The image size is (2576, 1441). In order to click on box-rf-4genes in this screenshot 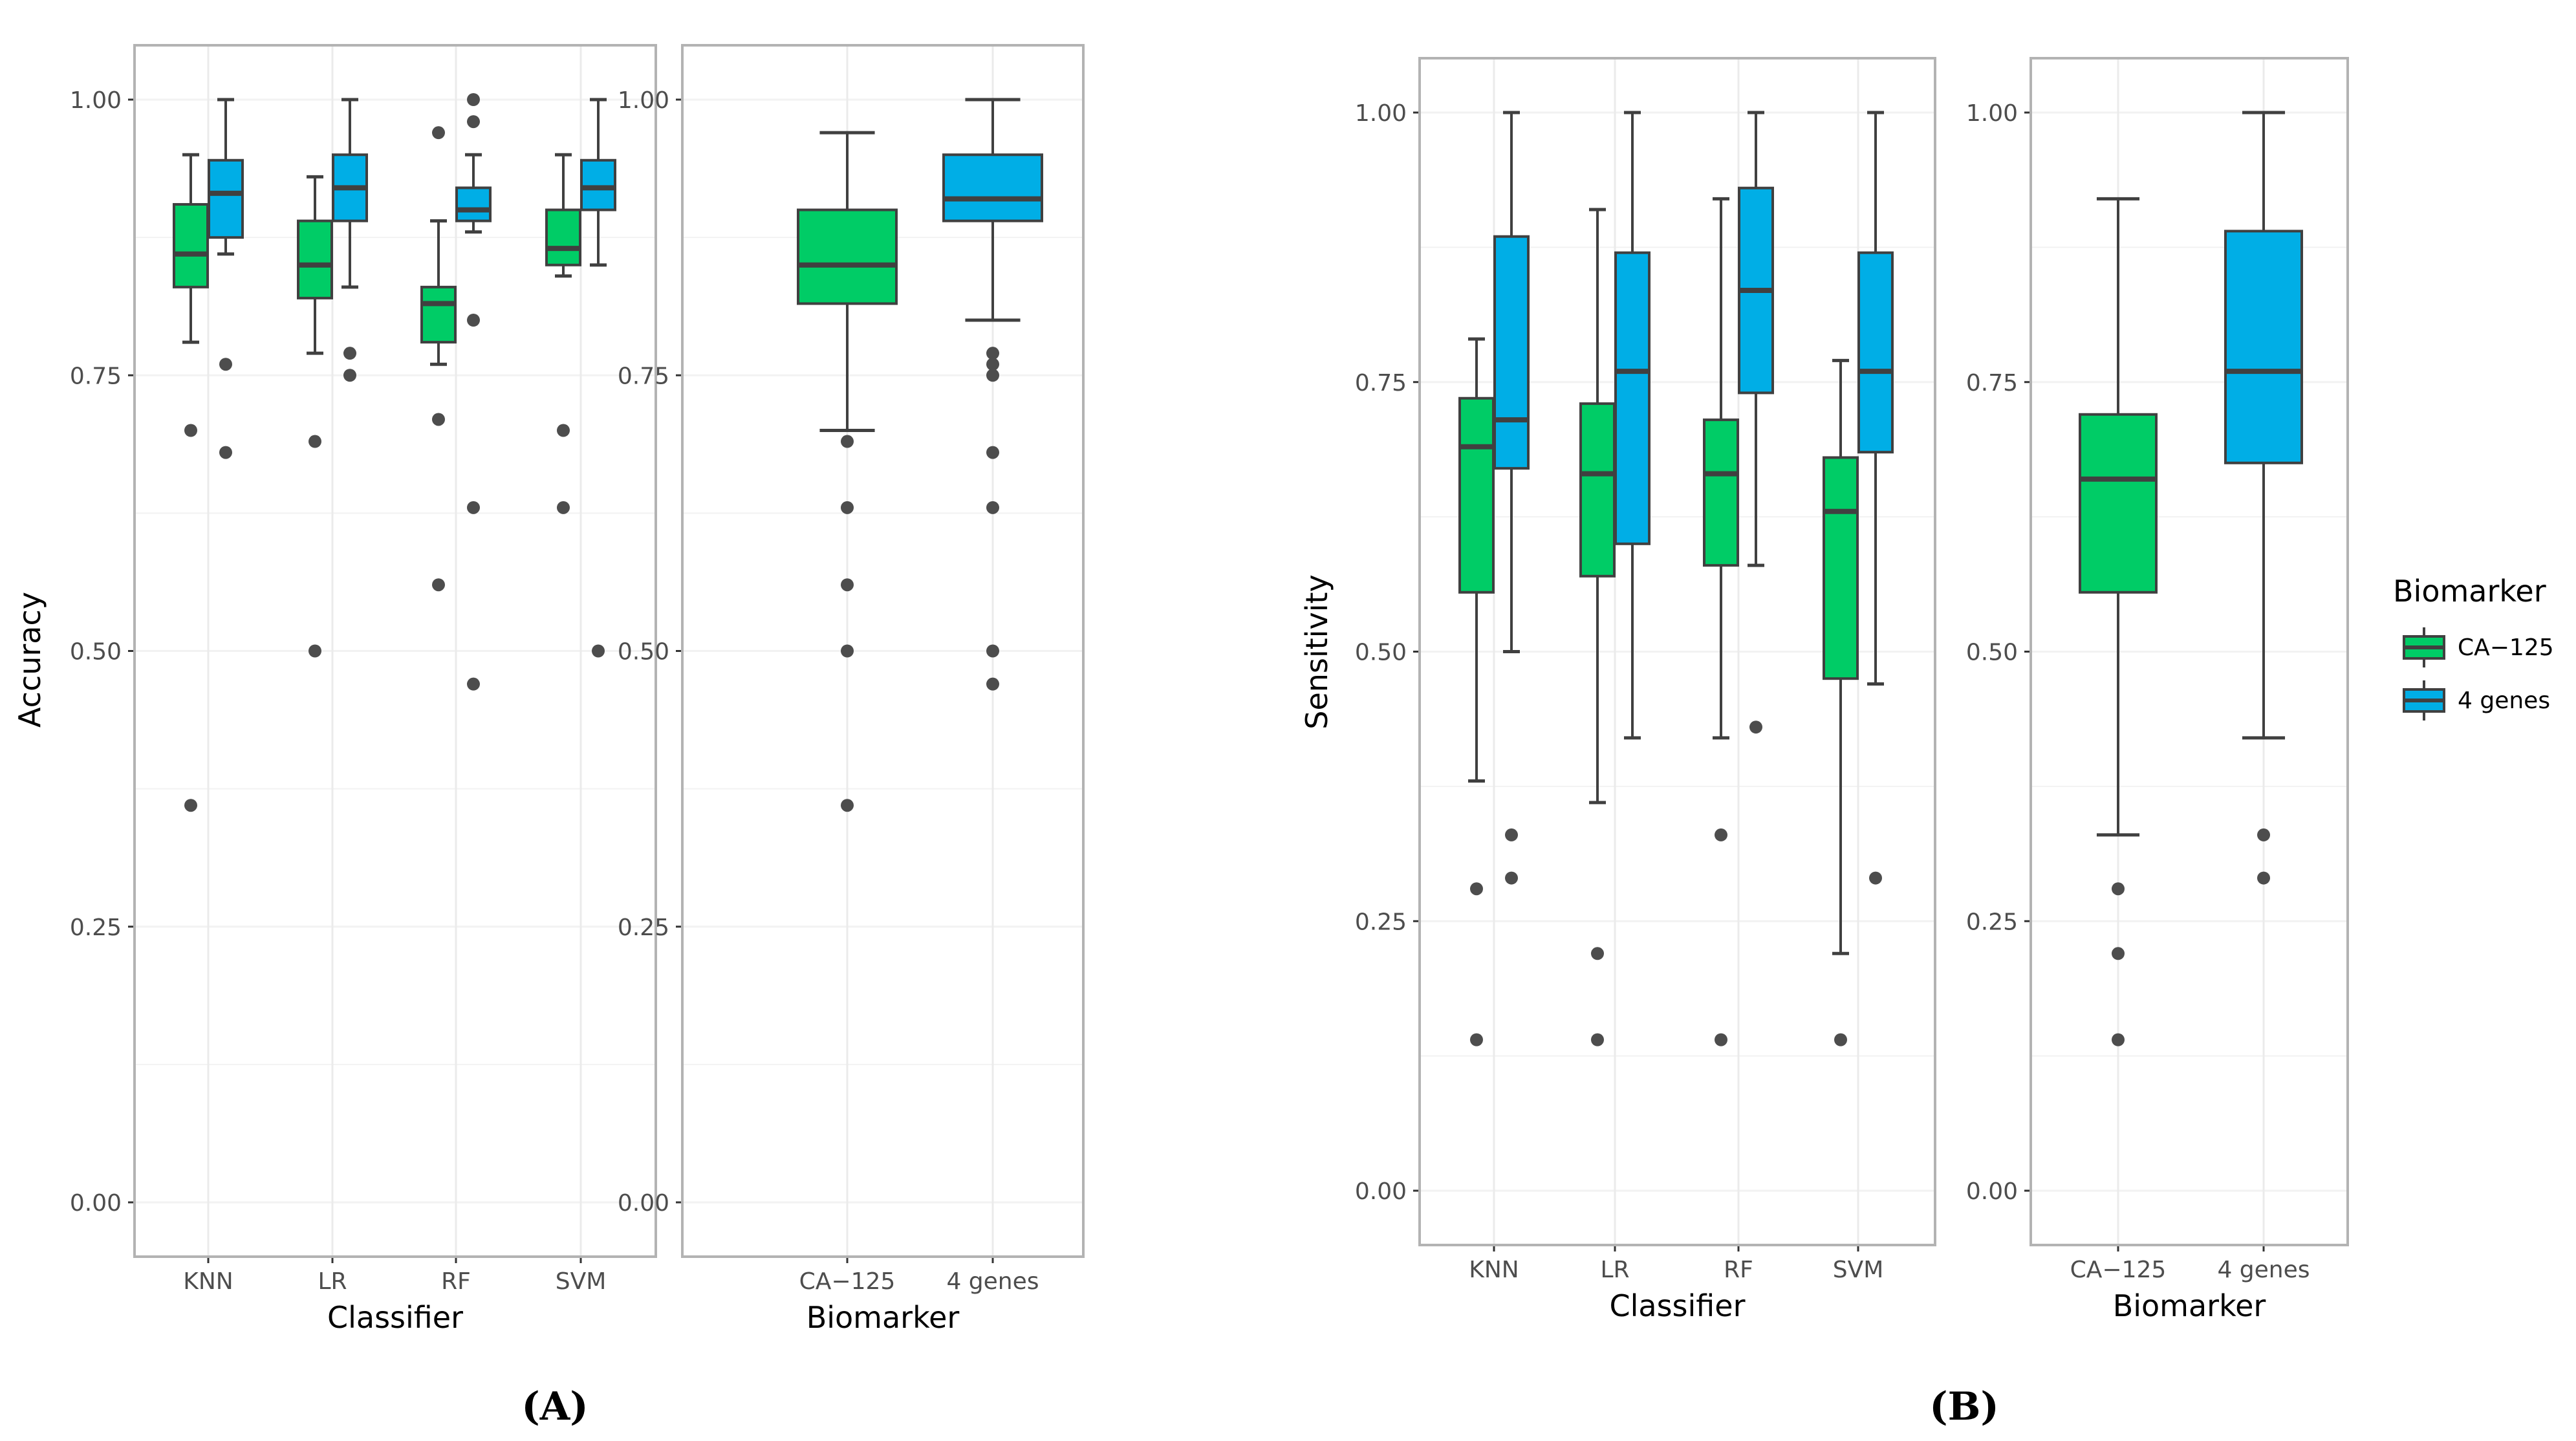, I will do `click(1756, 422)`.